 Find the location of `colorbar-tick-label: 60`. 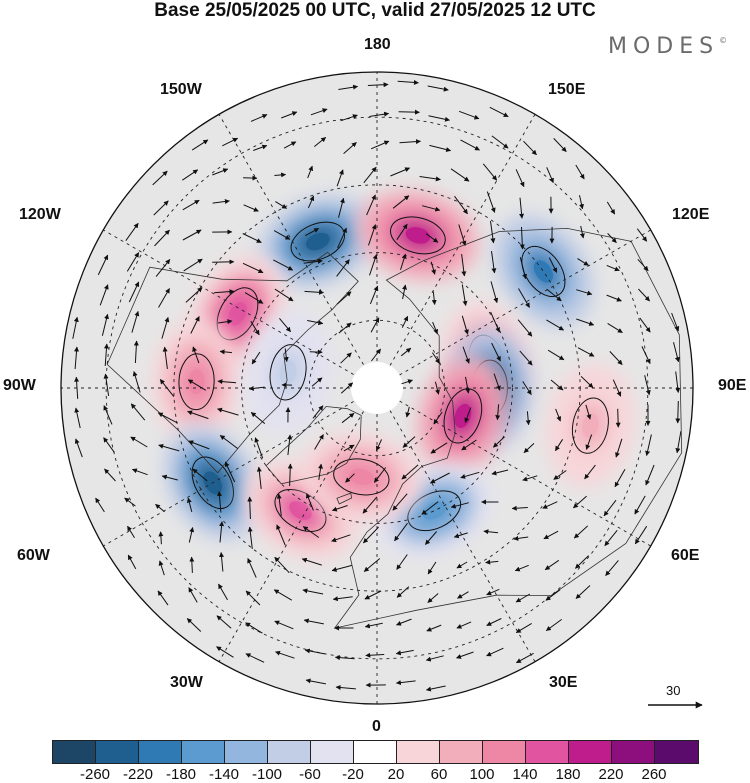

colorbar-tick-label: 60 is located at coordinates (439, 774).